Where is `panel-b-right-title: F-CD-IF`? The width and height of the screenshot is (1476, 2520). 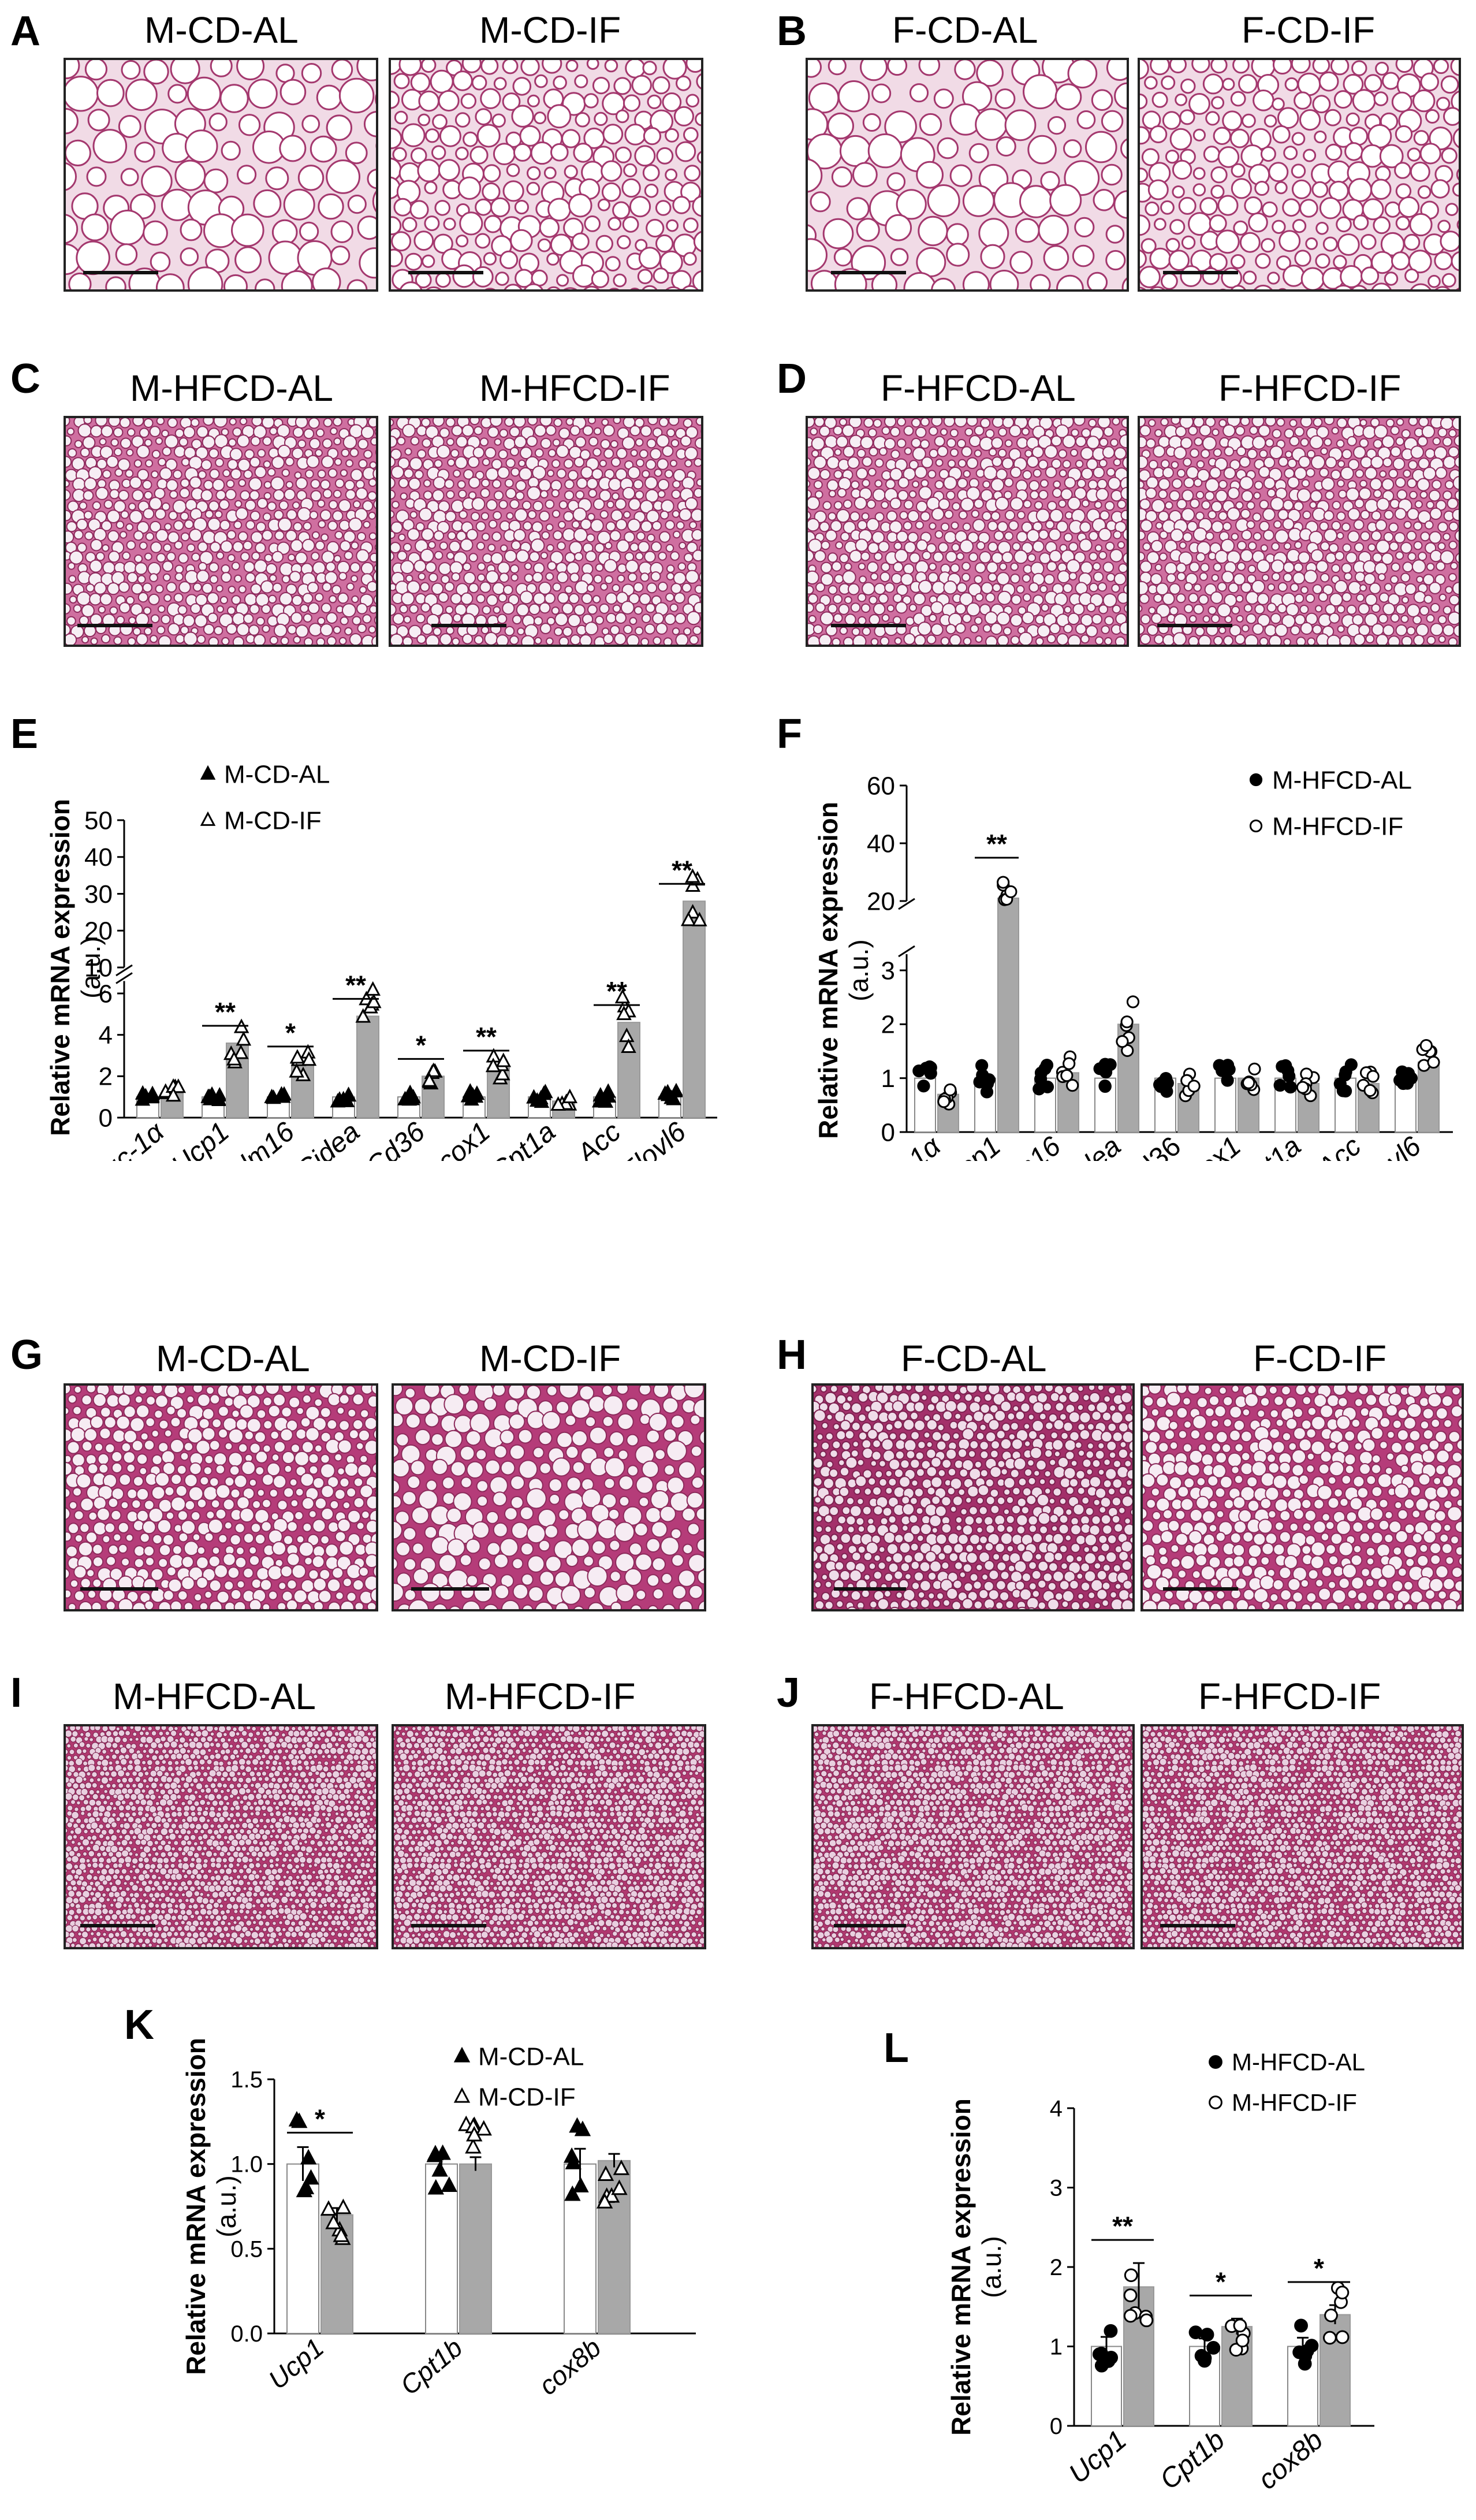
panel-b-right-title: F-CD-IF is located at coordinates (1309, 30).